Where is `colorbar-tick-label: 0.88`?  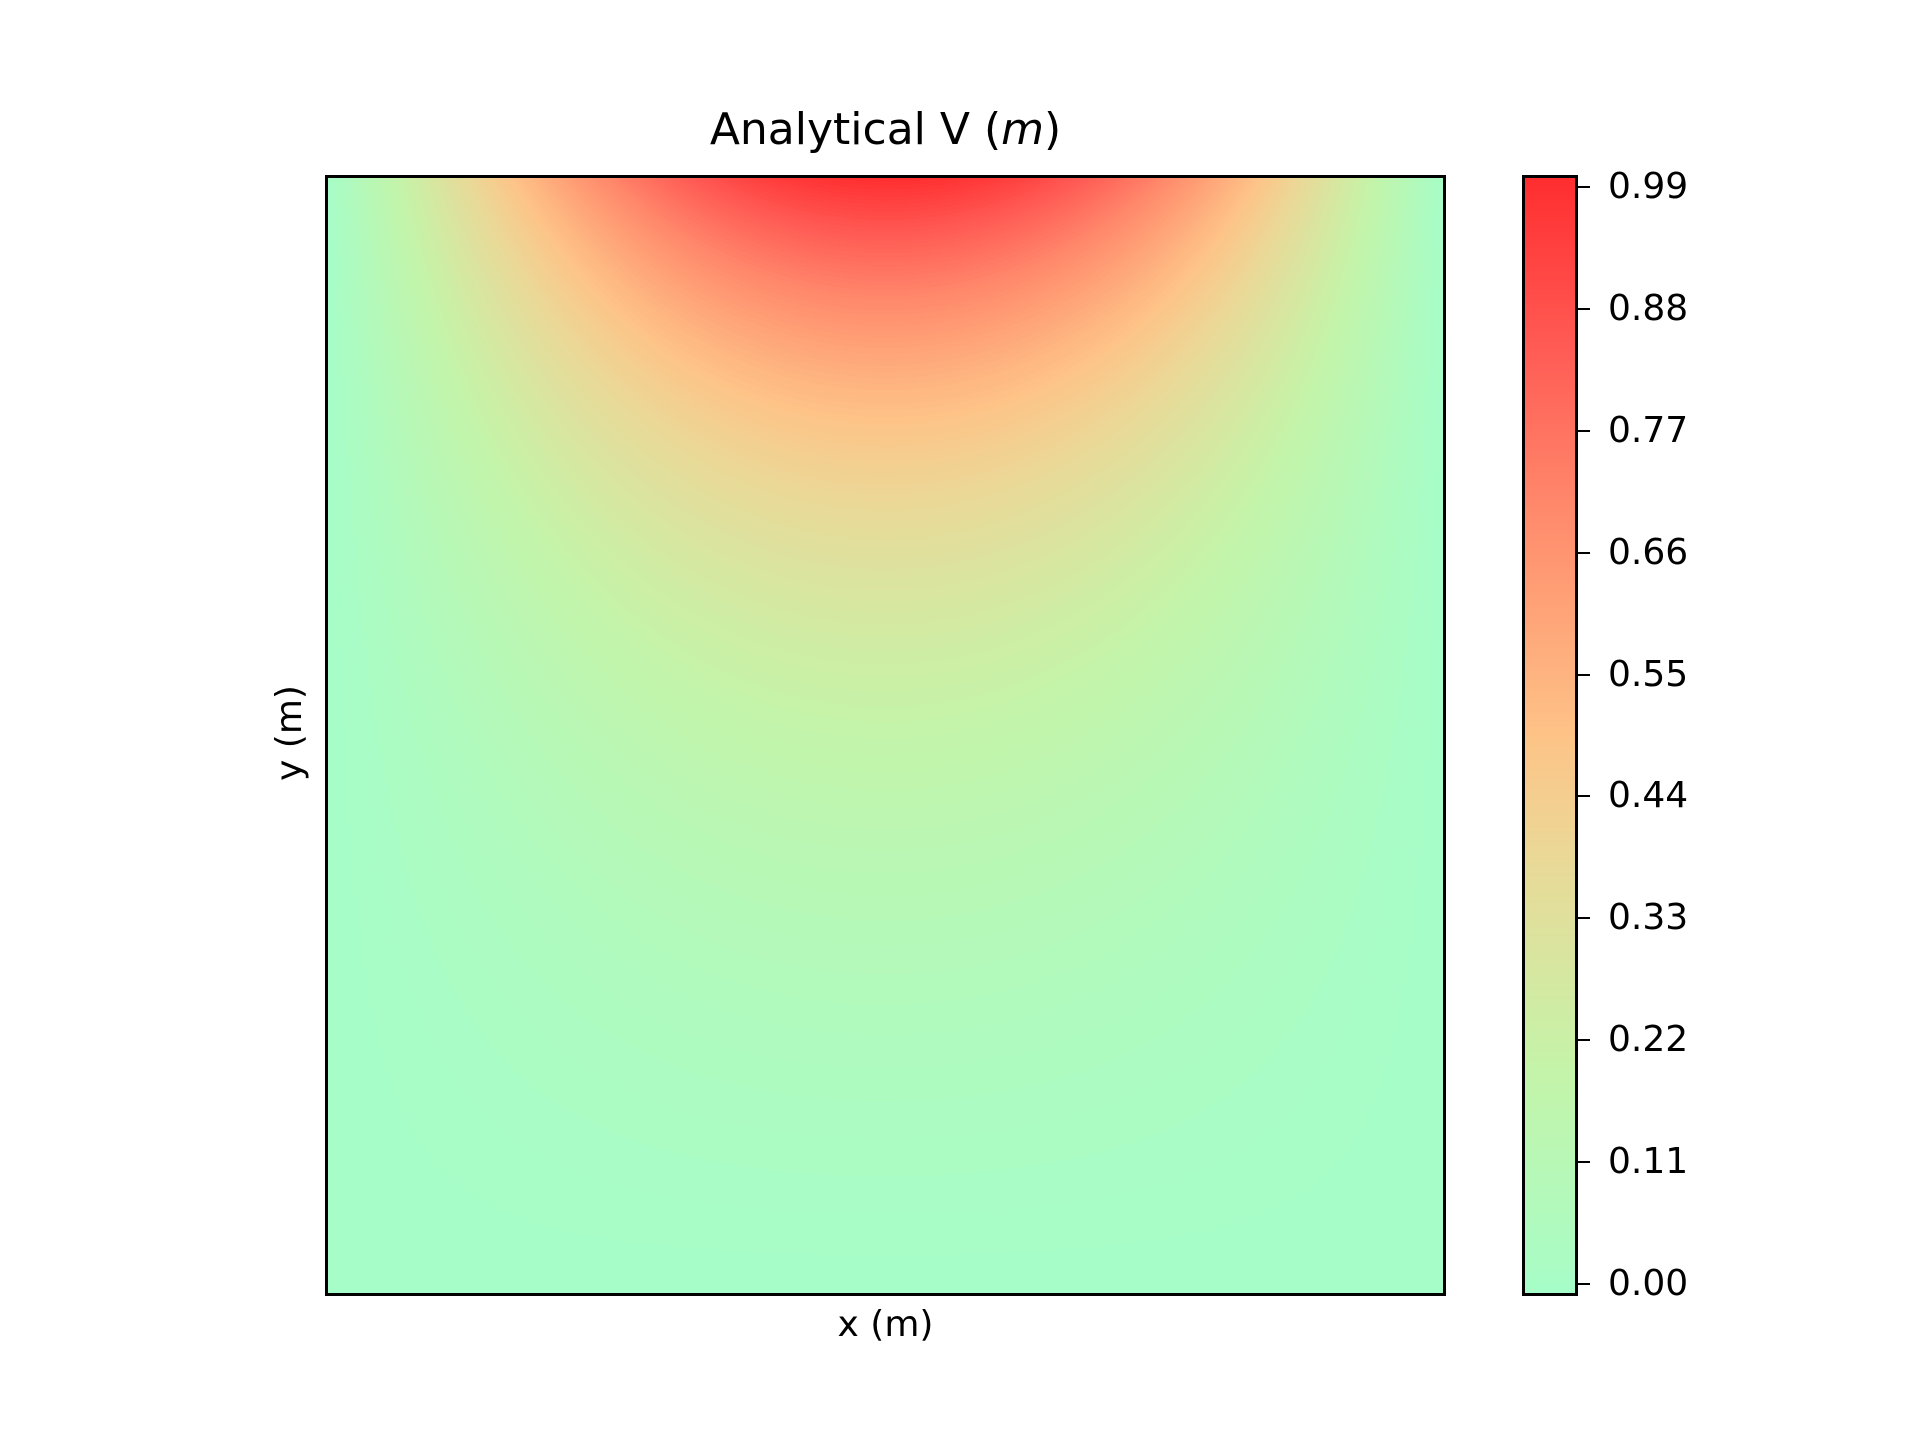 colorbar-tick-label: 0.88 is located at coordinates (1648, 308).